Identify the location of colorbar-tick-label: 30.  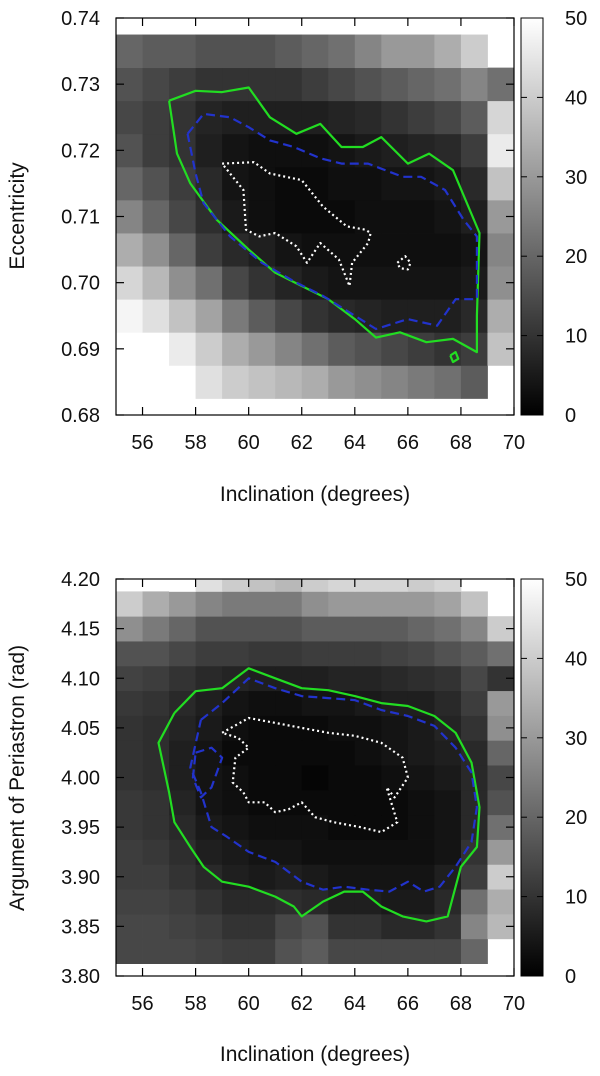
(576, 178).